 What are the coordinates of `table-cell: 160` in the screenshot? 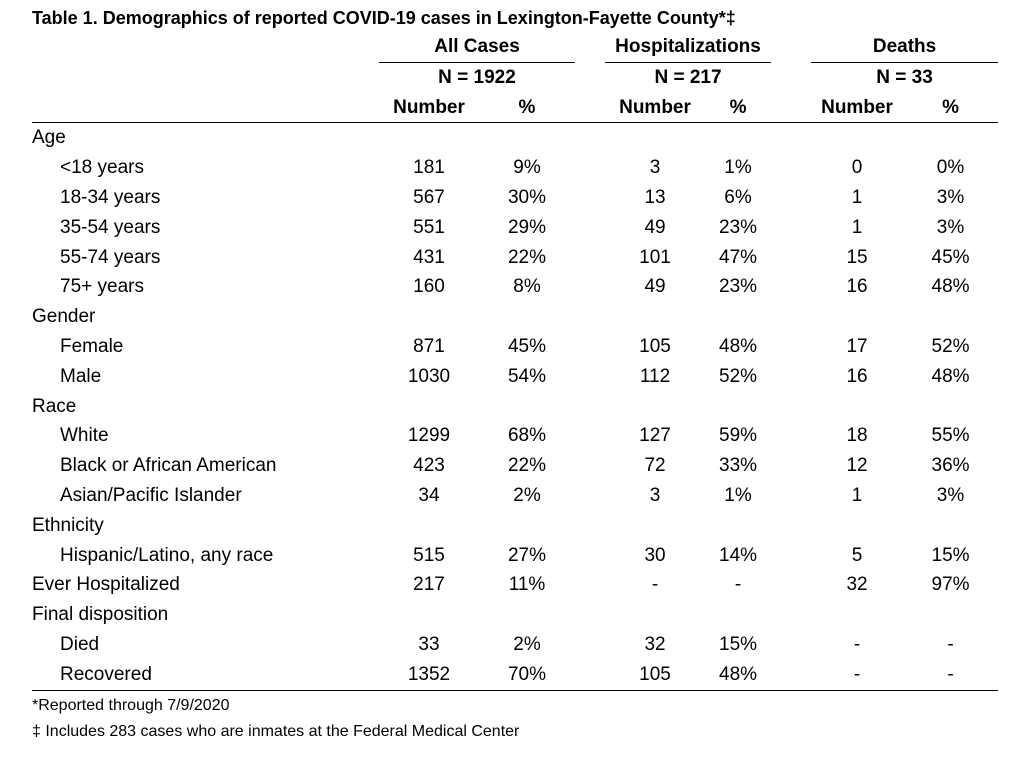 It's located at (429, 287).